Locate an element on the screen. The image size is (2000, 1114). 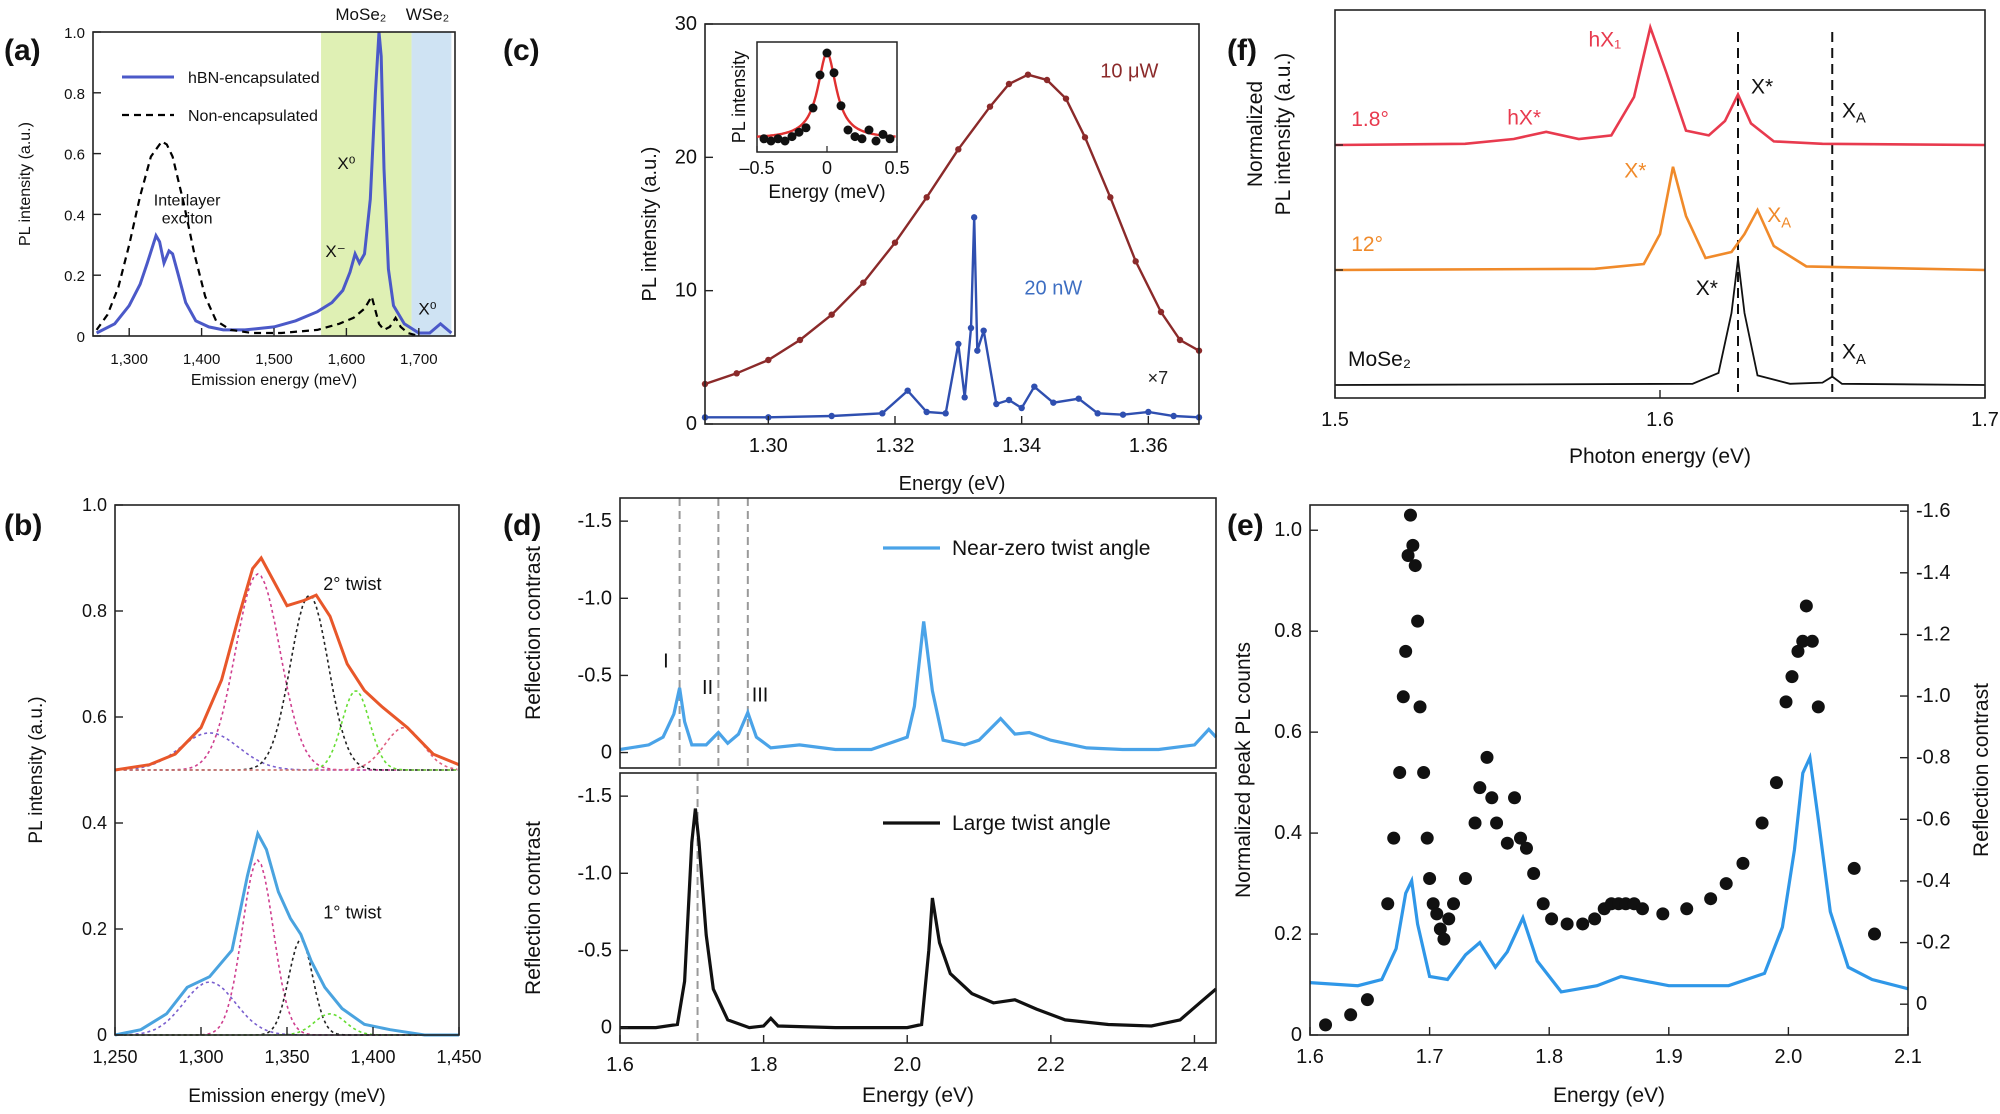
f-xtick-label: 1.7 is located at coordinates (1985, 420).